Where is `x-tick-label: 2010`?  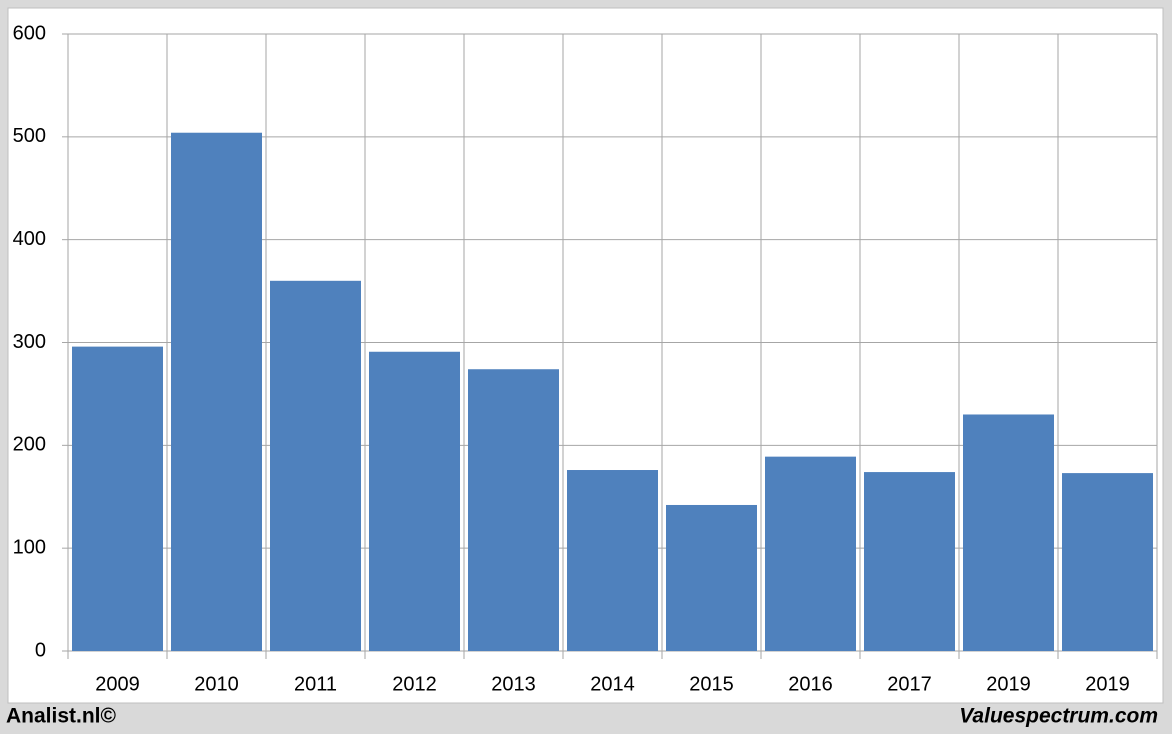 x-tick-label: 2010 is located at coordinates (216, 684).